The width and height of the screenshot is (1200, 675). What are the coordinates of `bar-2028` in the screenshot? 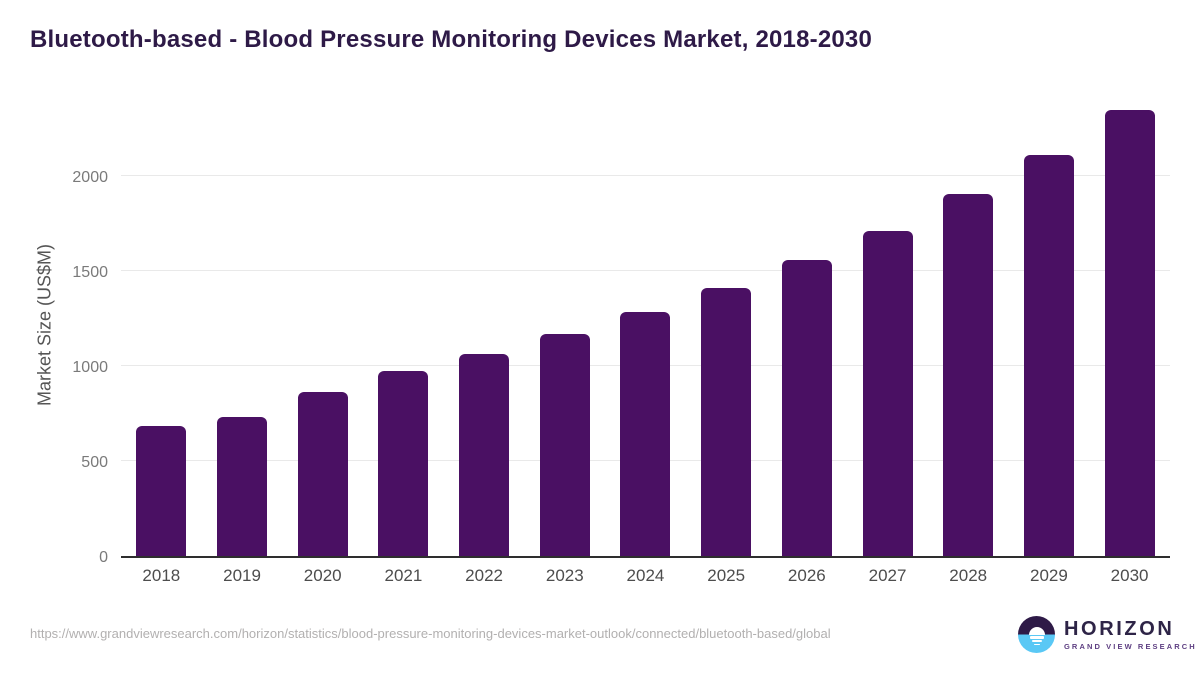 It's located at (968, 374).